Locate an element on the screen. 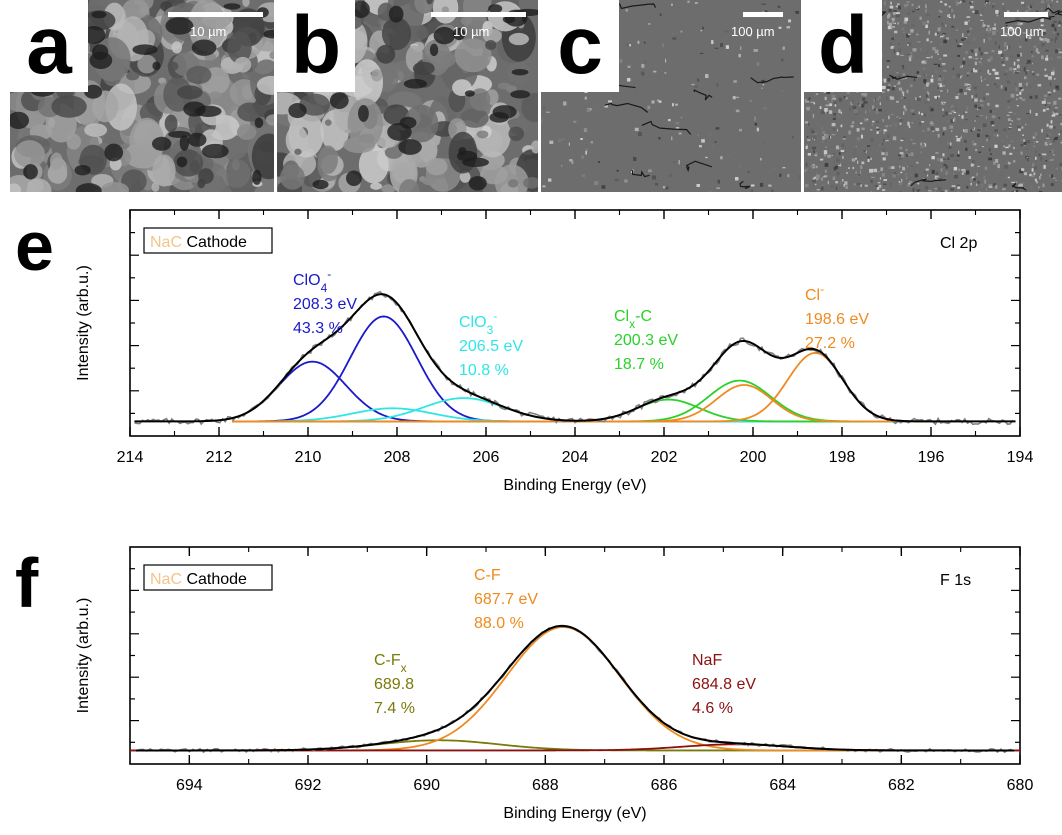 This screenshot has width=1062, height=835. x-tick-label: 208 is located at coordinates (397, 457).